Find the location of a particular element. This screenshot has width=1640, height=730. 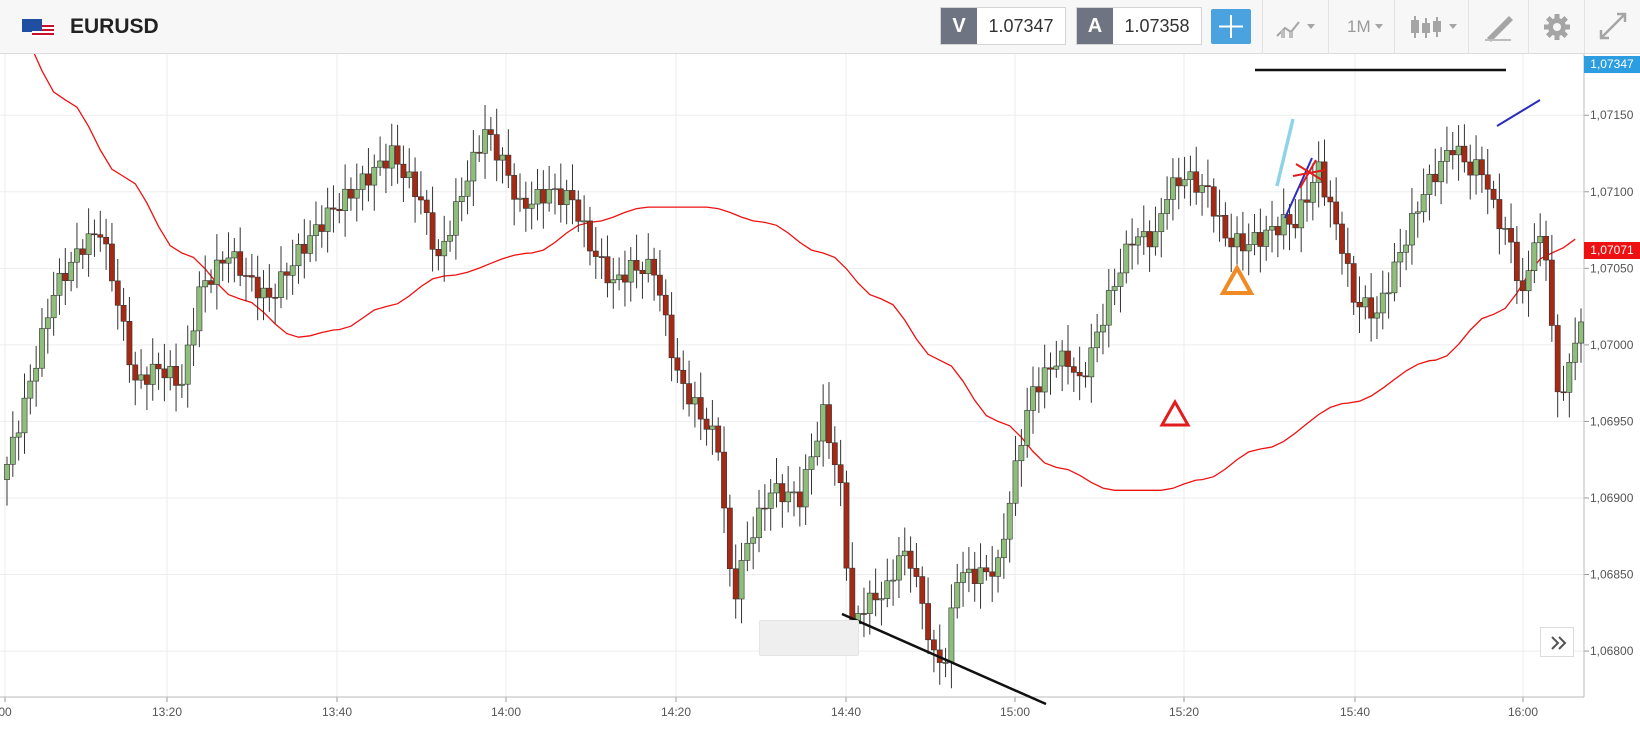

red-triangle-marker is located at coordinates (1175, 412).